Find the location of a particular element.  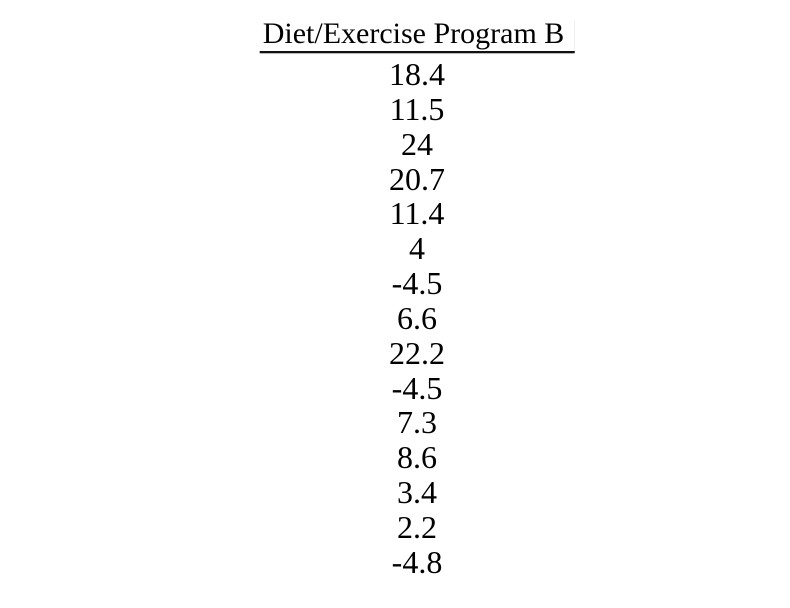

value-cell: 11.4 is located at coordinates (417, 213).